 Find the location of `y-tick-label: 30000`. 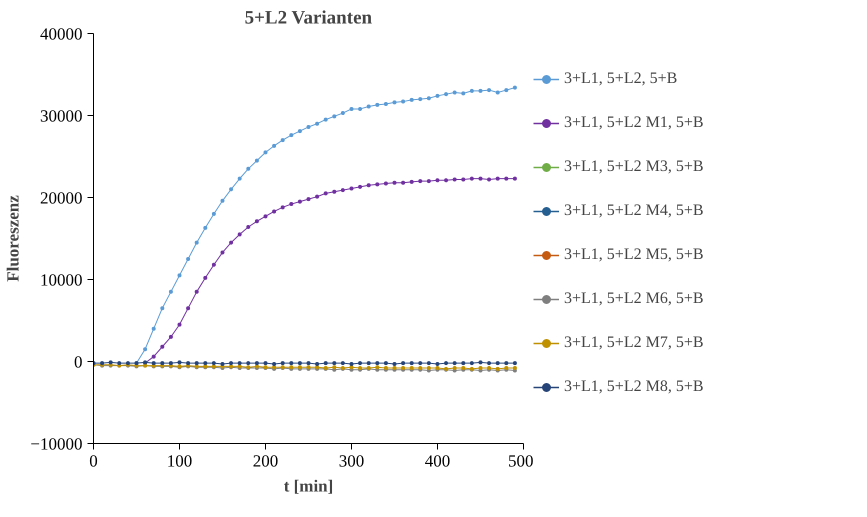

y-tick-label: 30000 is located at coordinates (61, 116).